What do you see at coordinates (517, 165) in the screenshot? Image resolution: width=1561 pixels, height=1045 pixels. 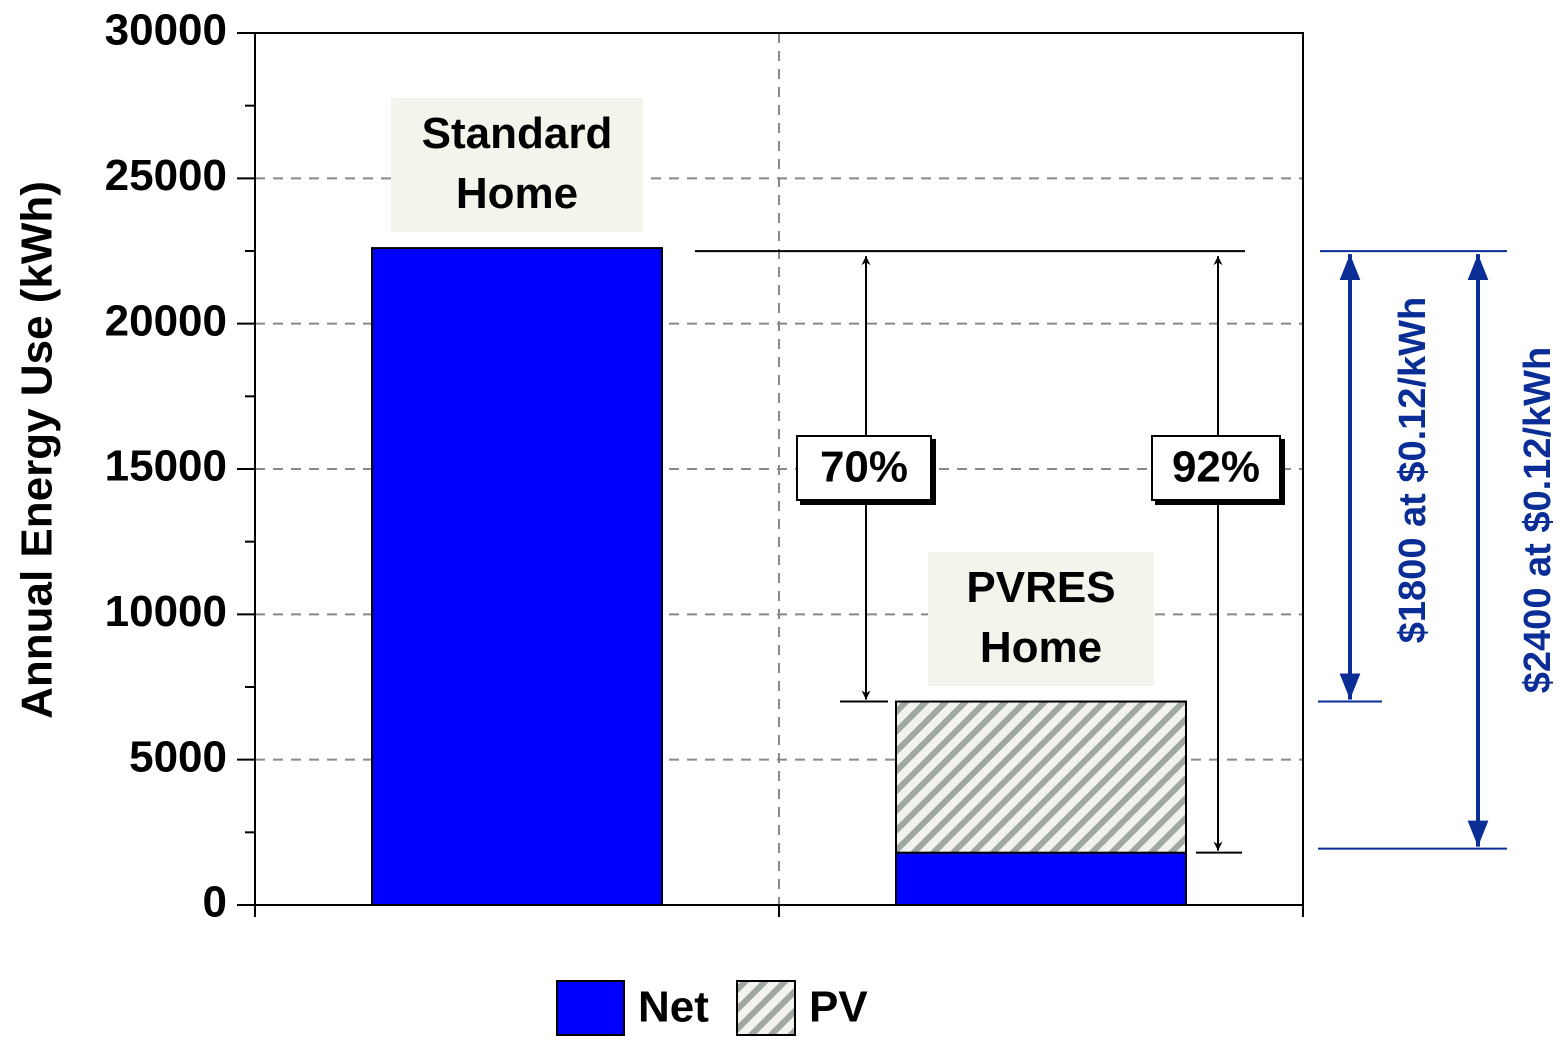 I see `category-label: Standard Home` at bounding box center [517, 165].